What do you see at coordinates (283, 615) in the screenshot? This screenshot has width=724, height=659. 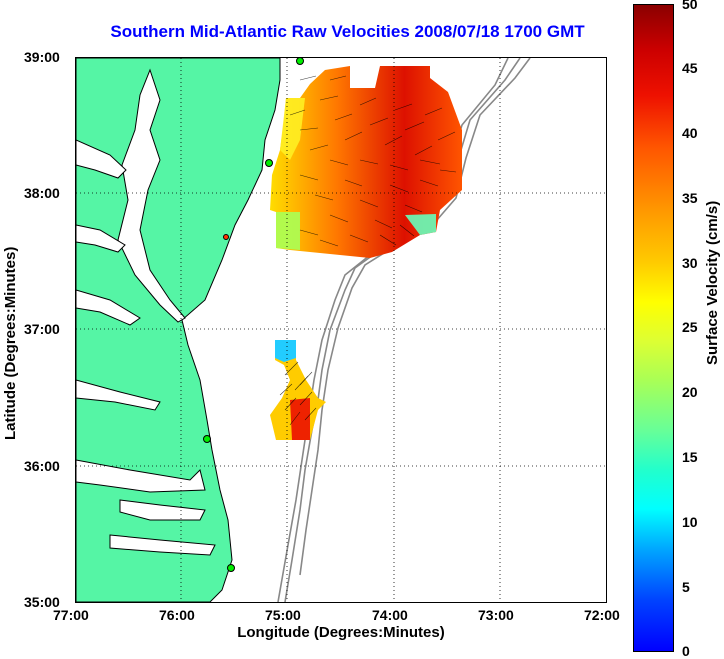 I see `x-tick: 75:00` at bounding box center [283, 615].